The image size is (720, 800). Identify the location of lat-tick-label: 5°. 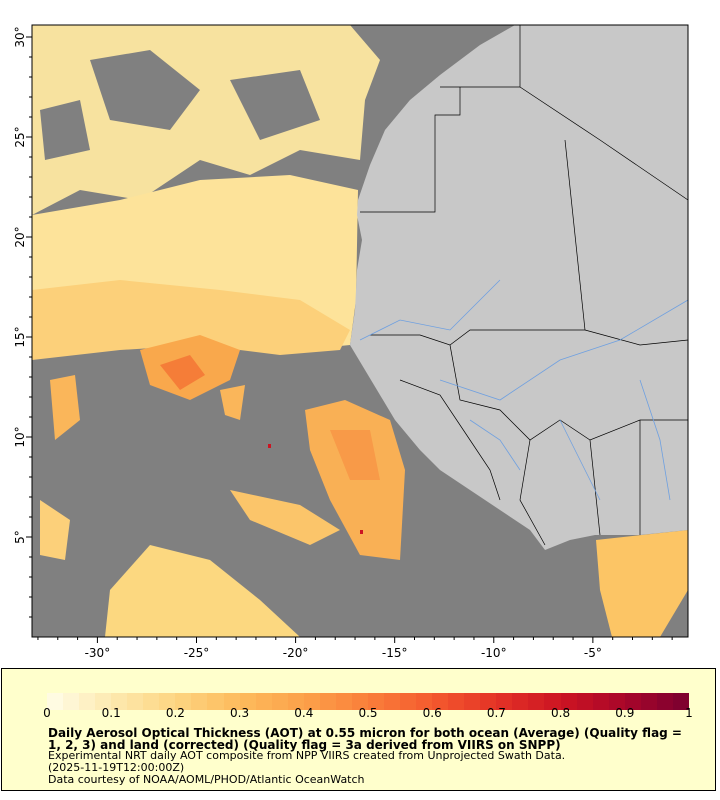
(20, 537).